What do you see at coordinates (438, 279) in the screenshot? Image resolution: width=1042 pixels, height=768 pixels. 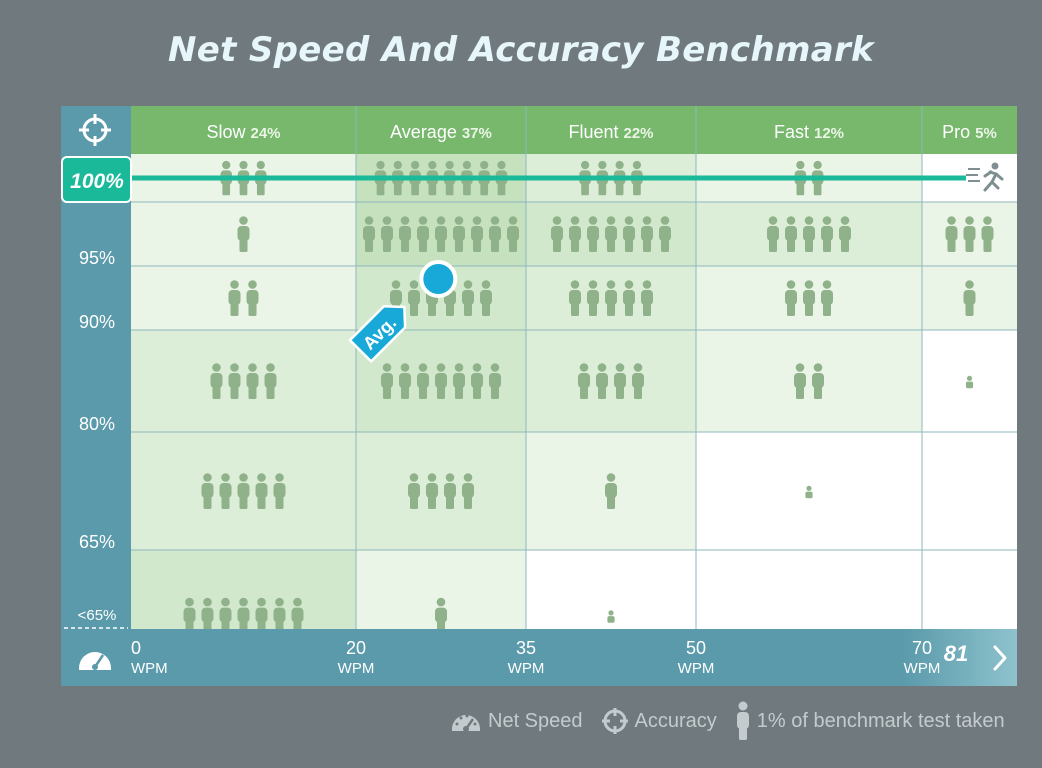 I see `average-marker` at bounding box center [438, 279].